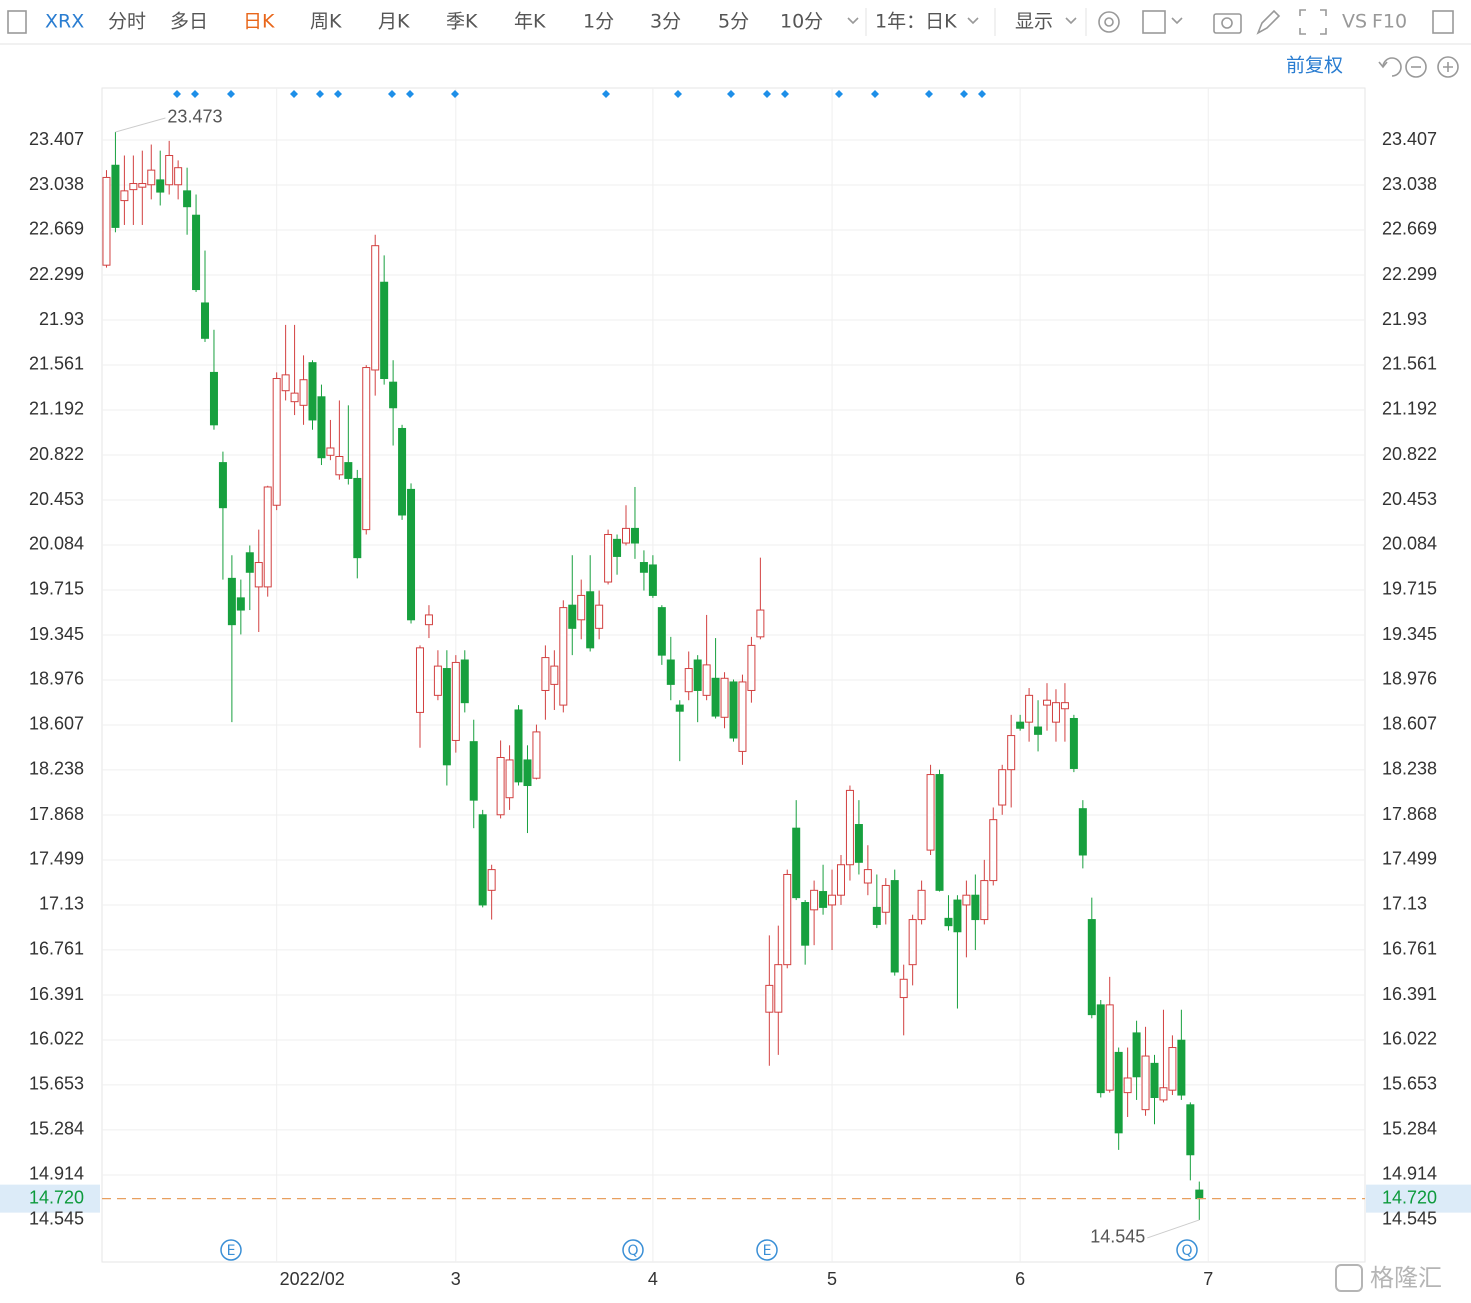 The image size is (1471, 1303). I want to click on y-tick-label: 17.13, so click(61, 904).